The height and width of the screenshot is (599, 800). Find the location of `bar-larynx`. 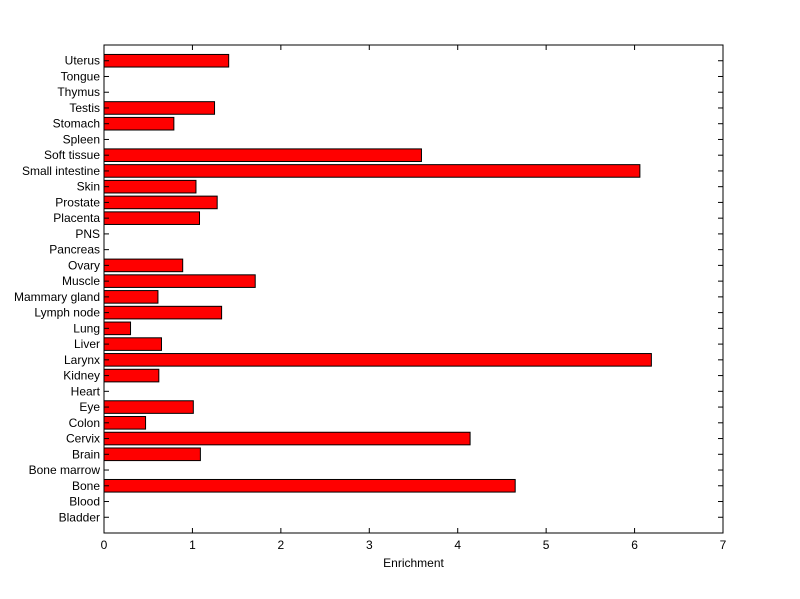

bar-larynx is located at coordinates (377, 360).